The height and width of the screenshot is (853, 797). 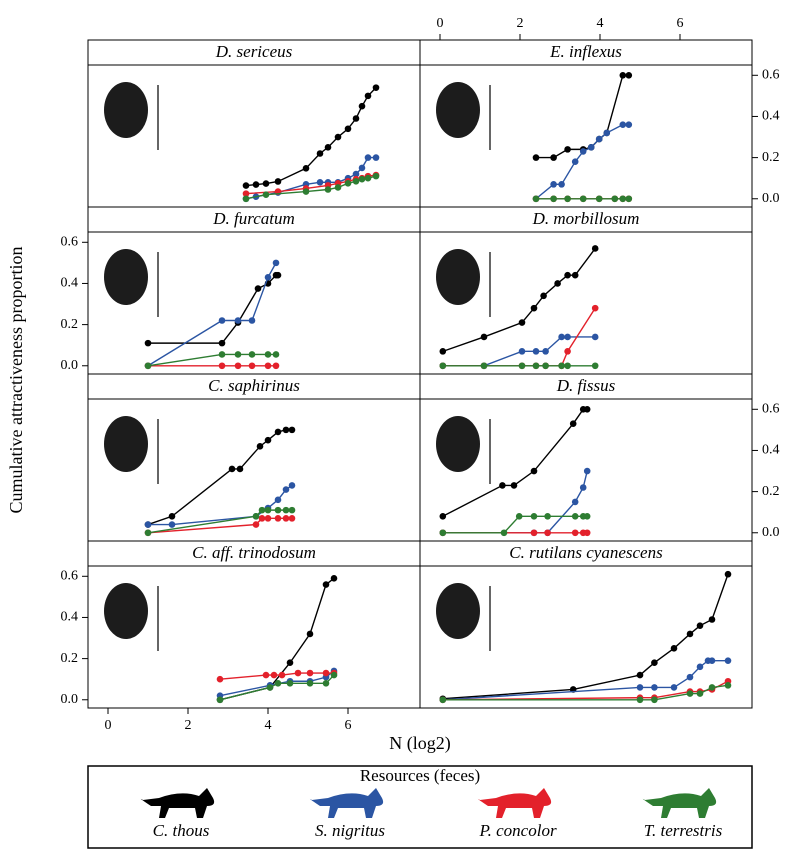 What do you see at coordinates (771, 491) in the screenshot?
I see `y-tick-label: 0.2` at bounding box center [771, 491].